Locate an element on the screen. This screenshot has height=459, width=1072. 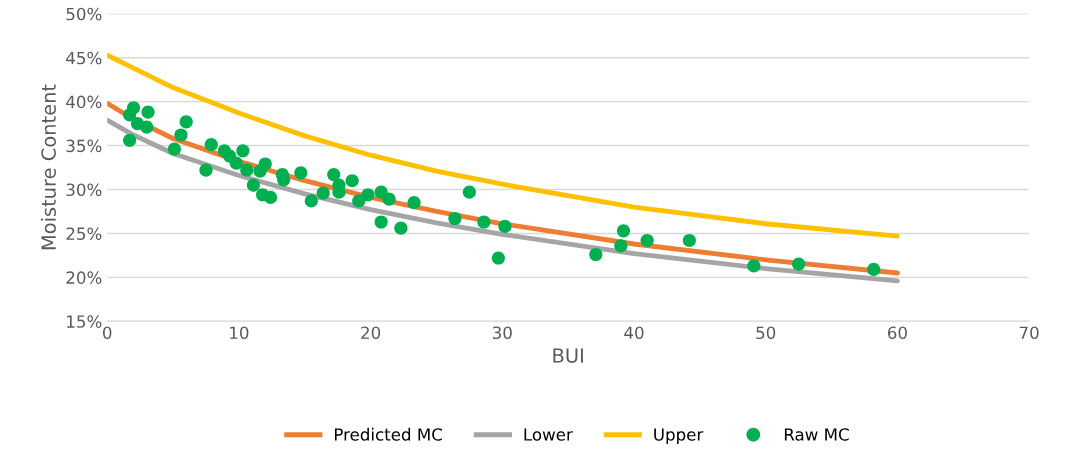
x-tick-label: 70 is located at coordinates (1029, 333).